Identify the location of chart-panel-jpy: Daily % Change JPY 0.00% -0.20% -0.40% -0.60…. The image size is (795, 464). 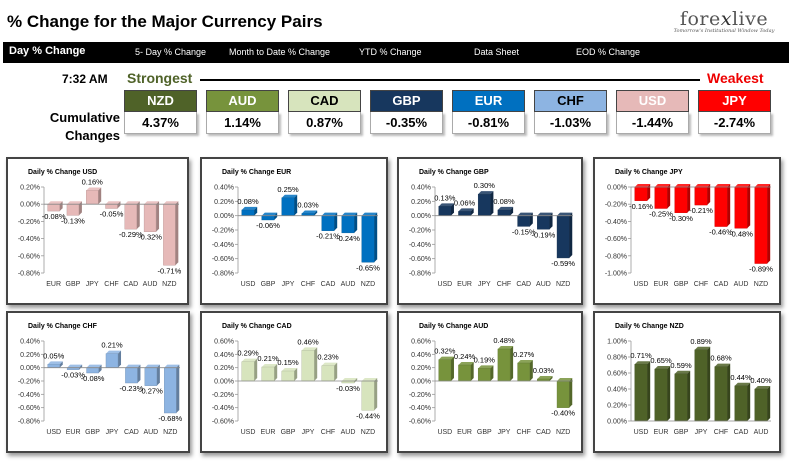
(687, 231).